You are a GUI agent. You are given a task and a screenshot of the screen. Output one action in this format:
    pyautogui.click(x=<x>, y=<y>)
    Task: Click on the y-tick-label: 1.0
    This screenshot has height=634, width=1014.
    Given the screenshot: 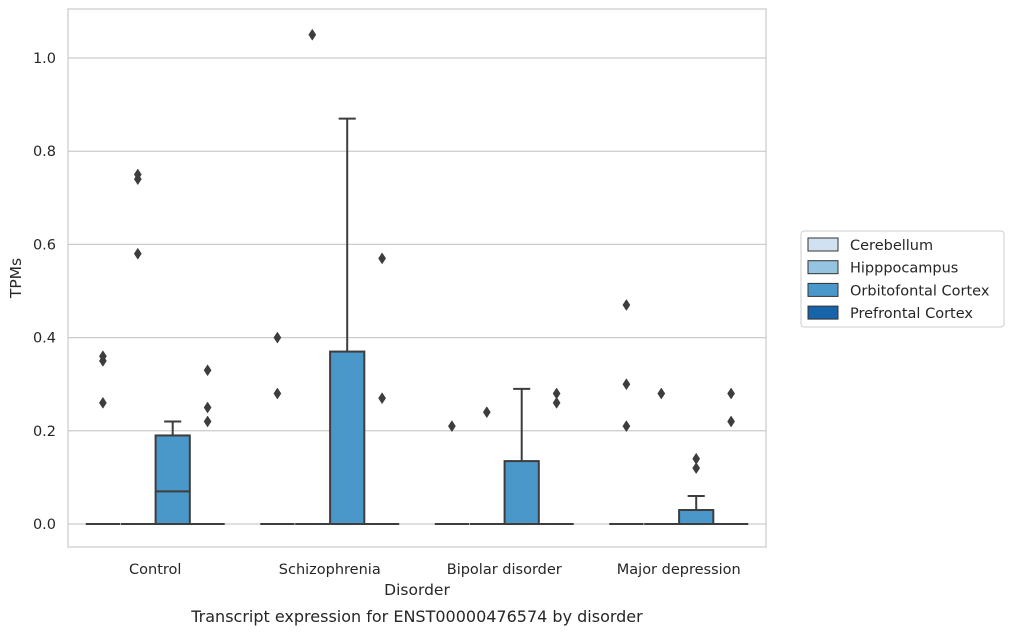 What is the action you would take?
    pyautogui.click(x=44, y=59)
    